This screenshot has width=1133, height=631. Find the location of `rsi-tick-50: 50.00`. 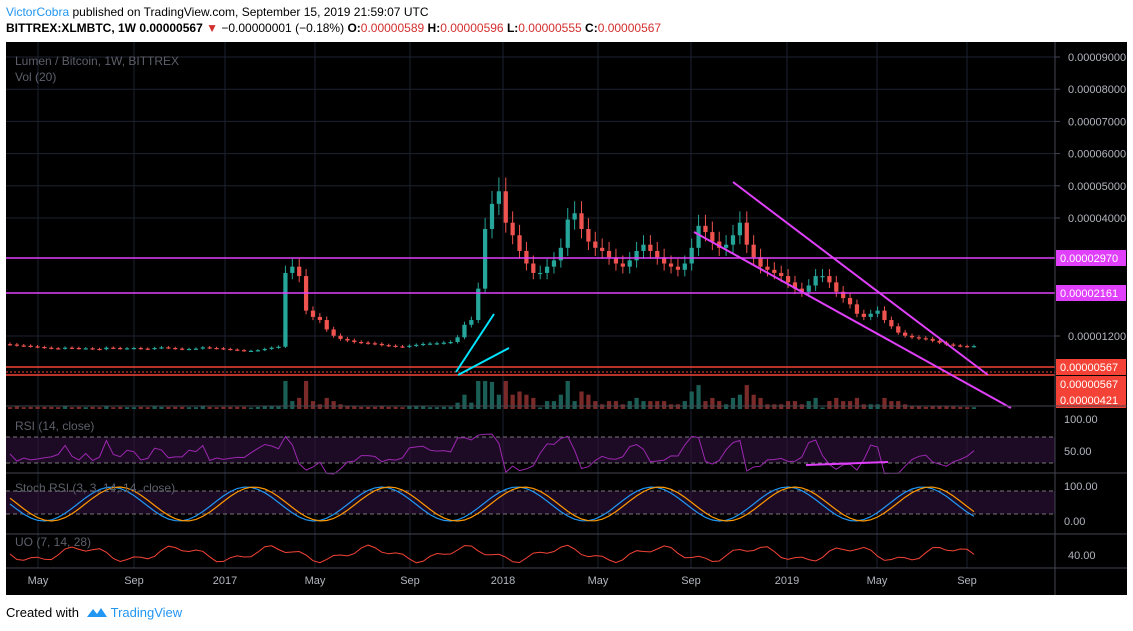

rsi-tick-50: 50.00 is located at coordinates (1078, 452).